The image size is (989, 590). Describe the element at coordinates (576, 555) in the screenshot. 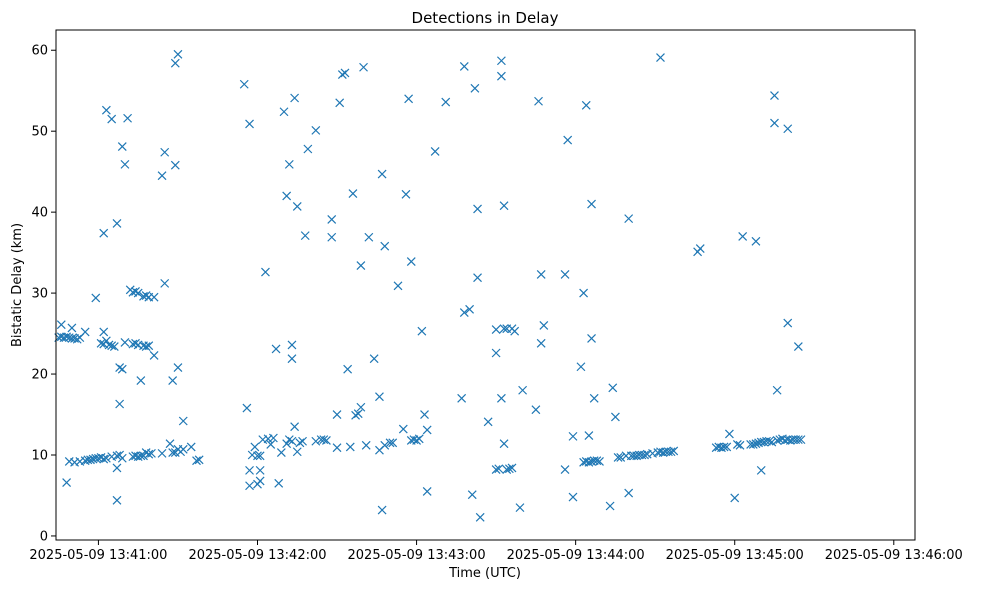

I see `x-tick-label: 2025-05-09 13:44:00` at that location.